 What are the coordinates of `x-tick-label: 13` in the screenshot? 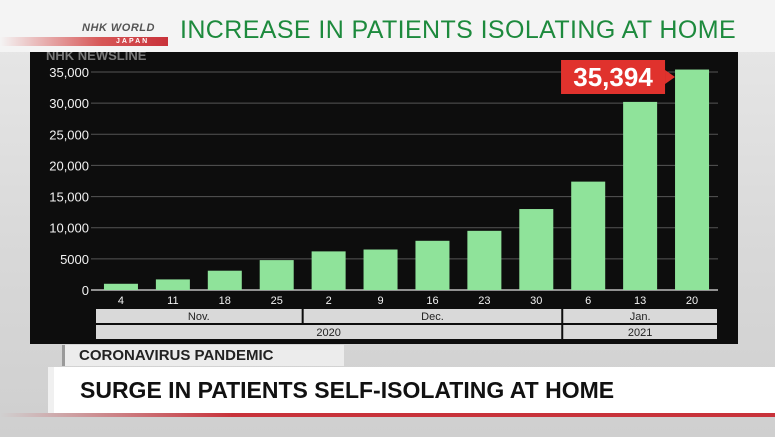 It's located at (640, 301).